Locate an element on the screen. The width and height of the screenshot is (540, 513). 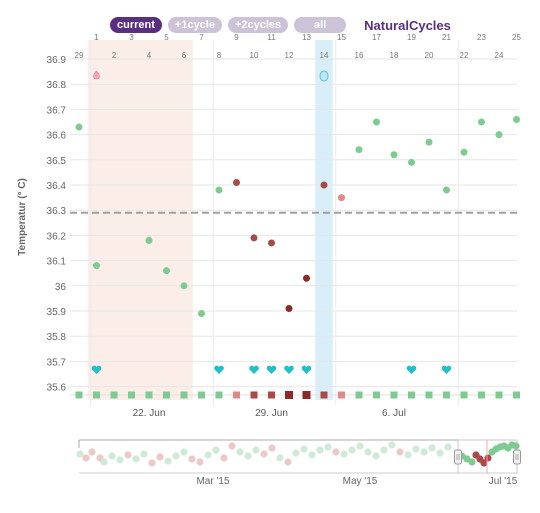
y-tick-label: 36.2 is located at coordinates (57, 236).